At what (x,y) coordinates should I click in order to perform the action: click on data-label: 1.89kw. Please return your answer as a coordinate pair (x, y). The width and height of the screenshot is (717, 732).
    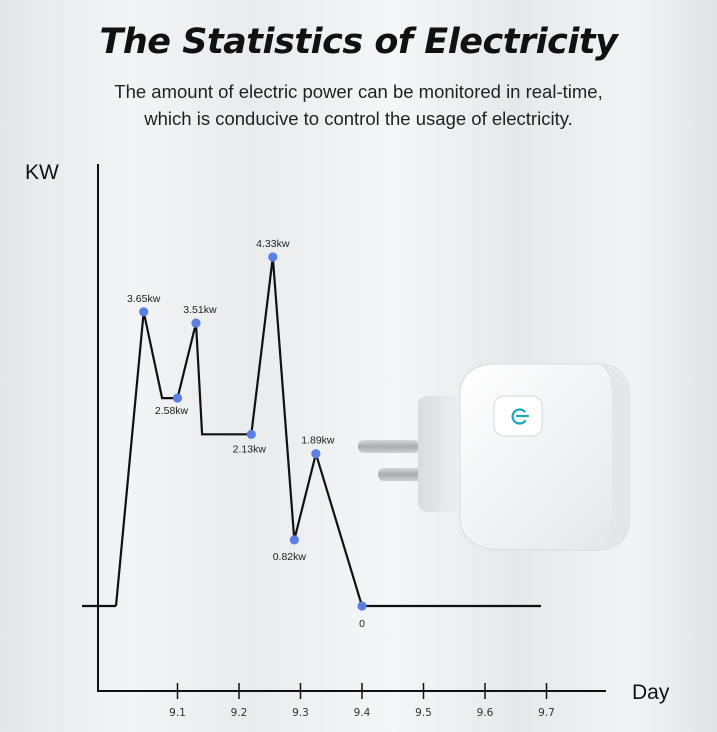
    Looking at the image, I should click on (318, 441).